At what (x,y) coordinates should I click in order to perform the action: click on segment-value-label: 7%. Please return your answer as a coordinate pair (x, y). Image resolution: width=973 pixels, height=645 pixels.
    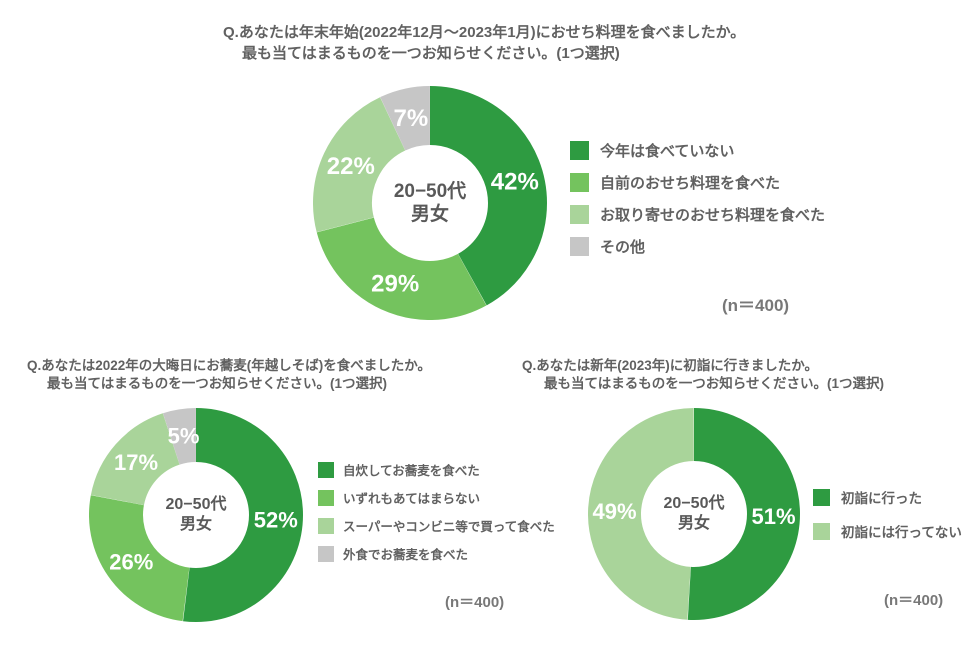
    Looking at the image, I should click on (411, 118).